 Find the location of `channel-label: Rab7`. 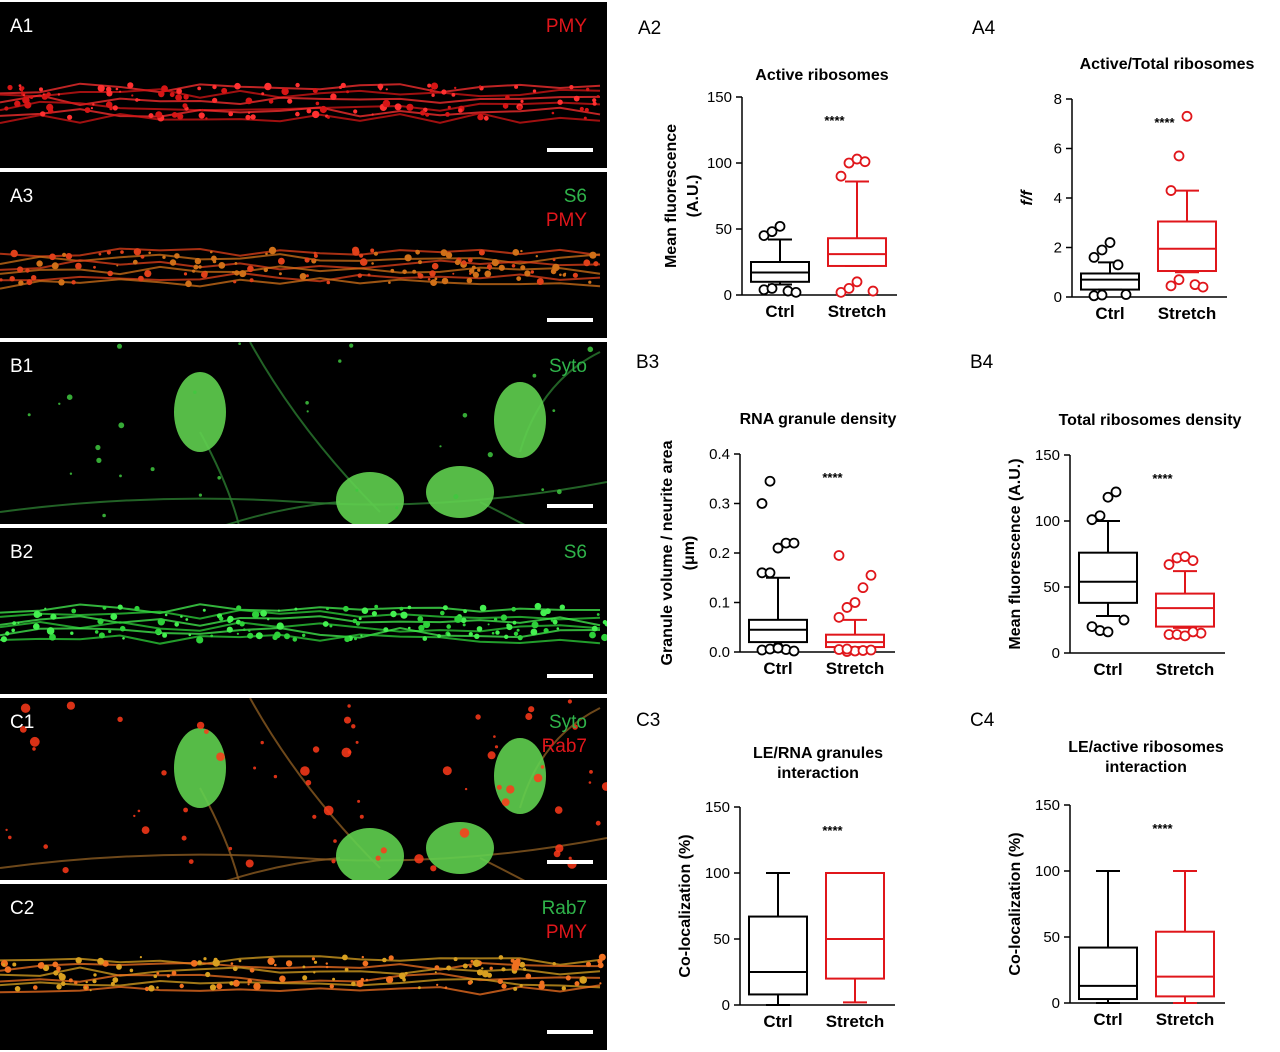

channel-label: Rab7 is located at coordinates (564, 746).